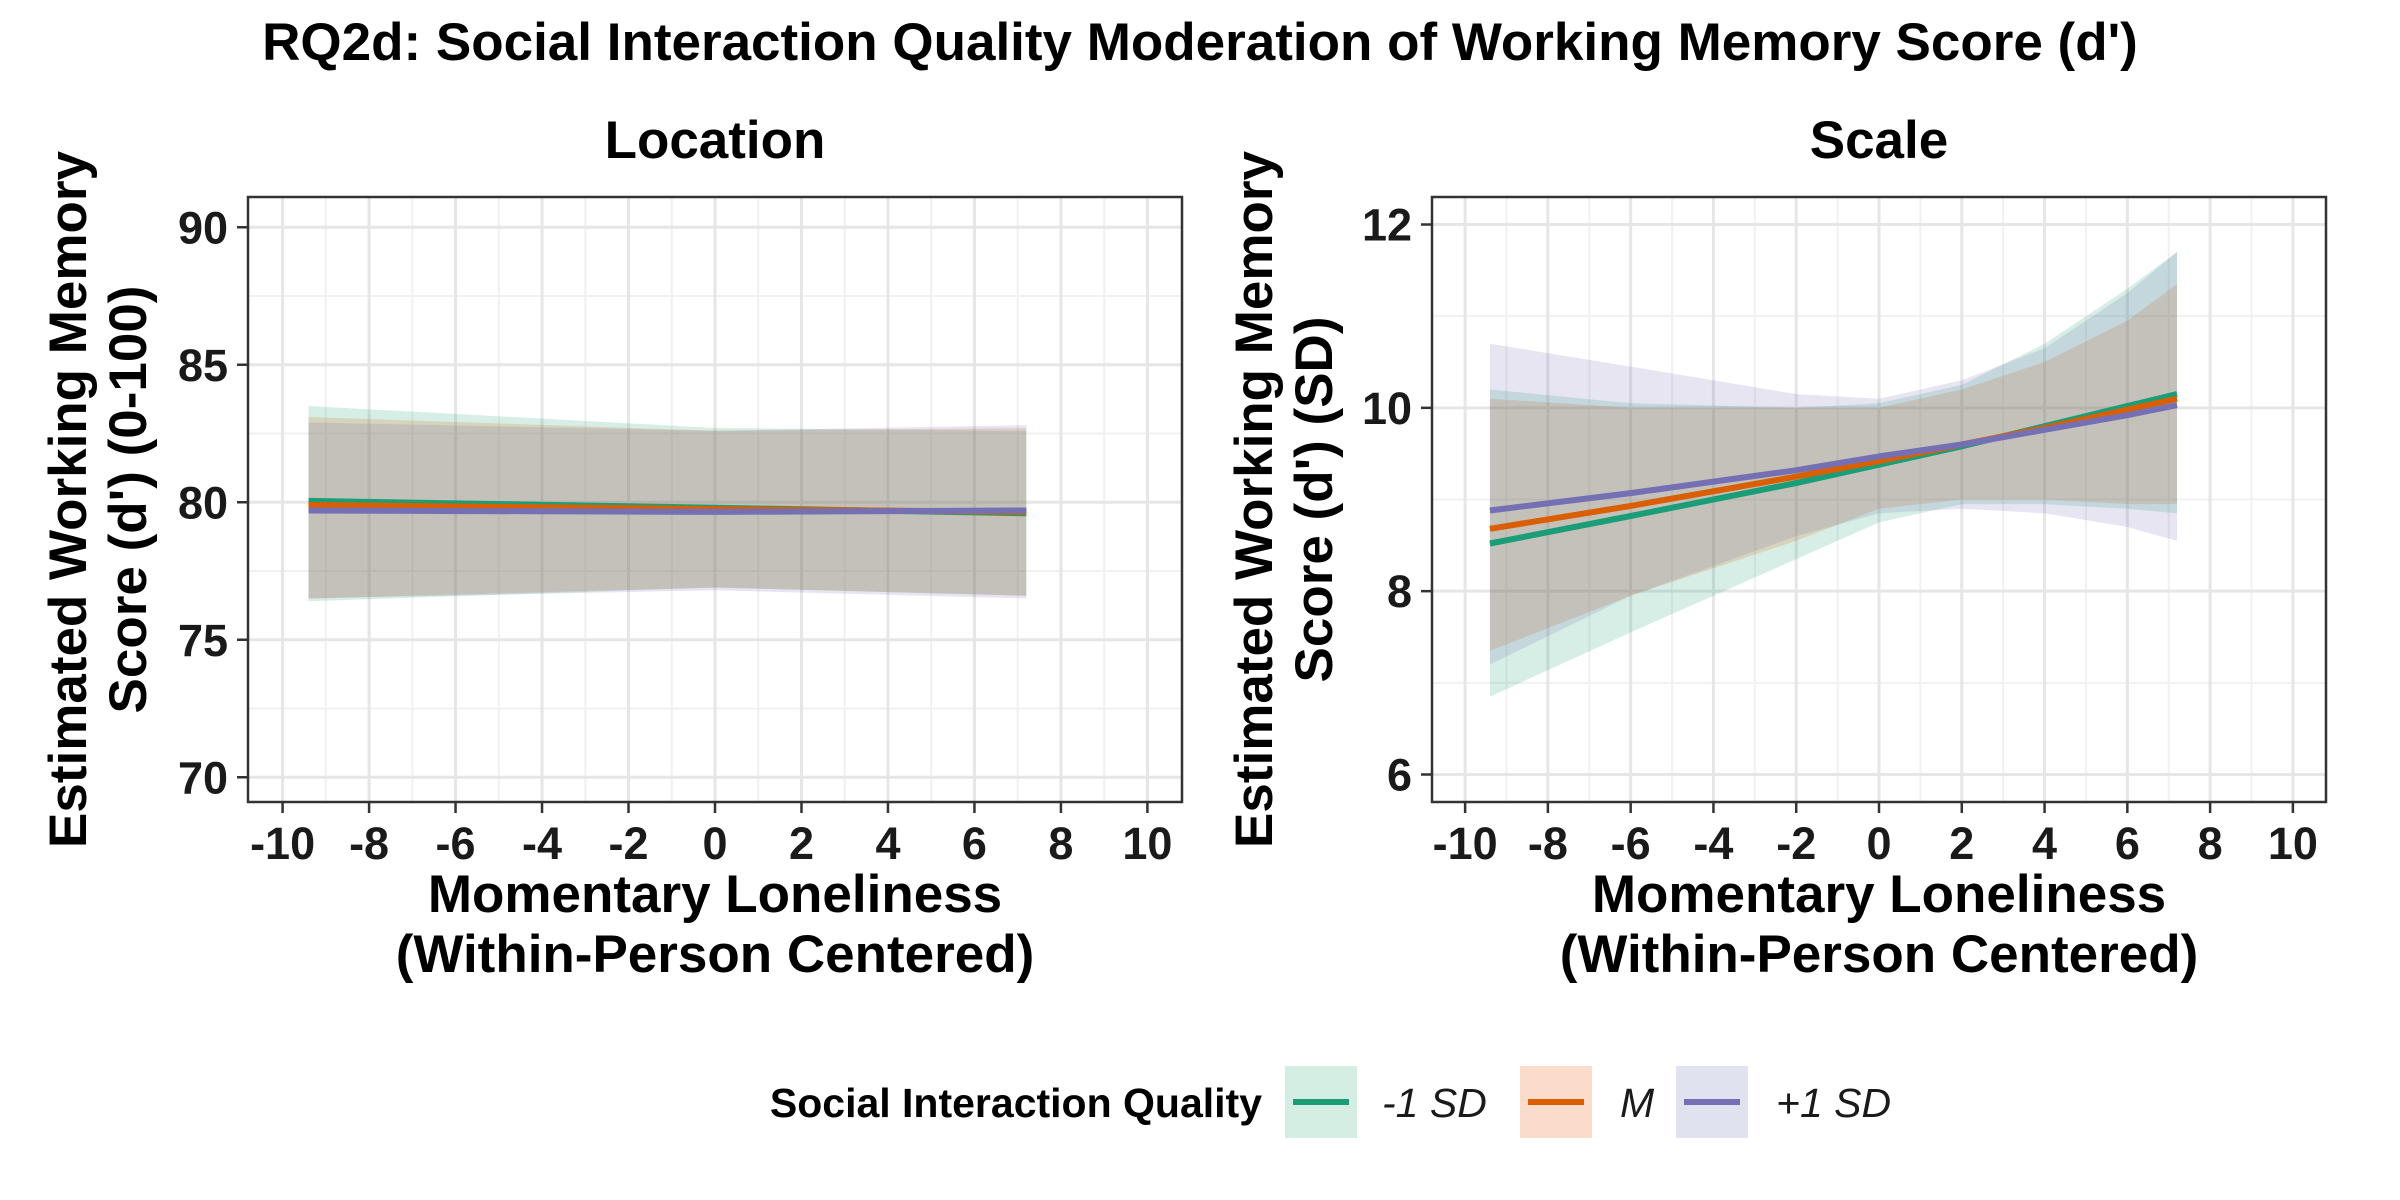 The width and height of the screenshot is (2400, 1200). What do you see at coordinates (1387, 225) in the screenshot?
I see `y-tick-label: 12` at bounding box center [1387, 225].